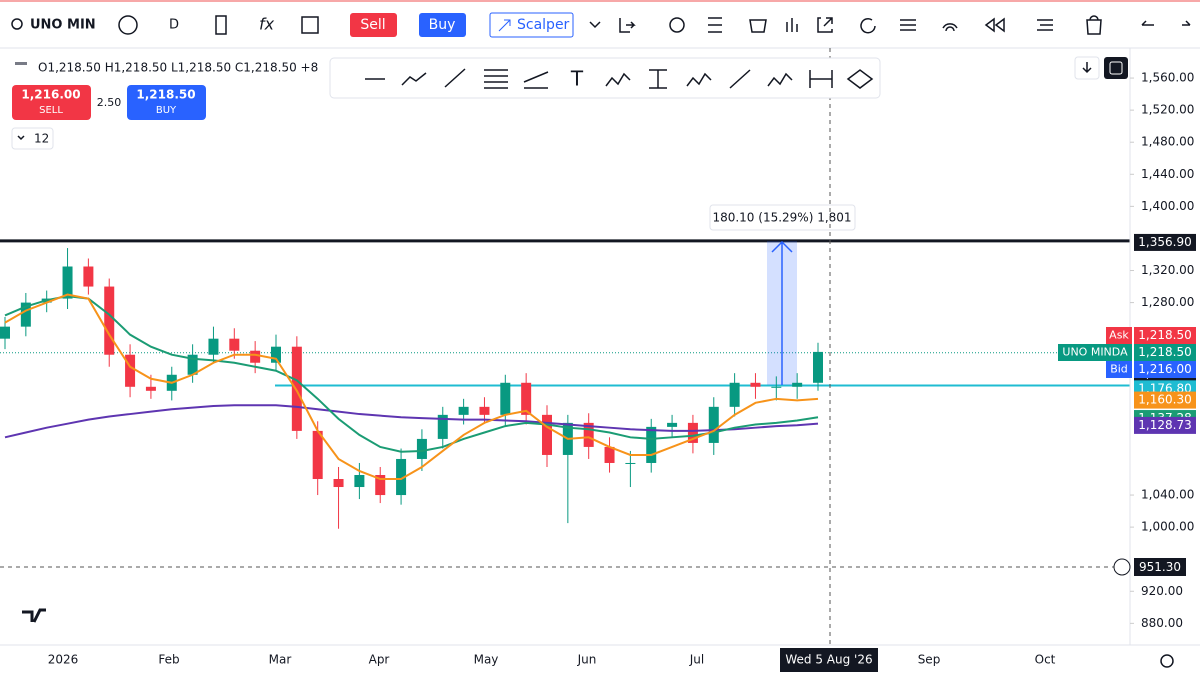 The height and width of the screenshot is (677, 1200). I want to click on chevron, so click(21, 138).